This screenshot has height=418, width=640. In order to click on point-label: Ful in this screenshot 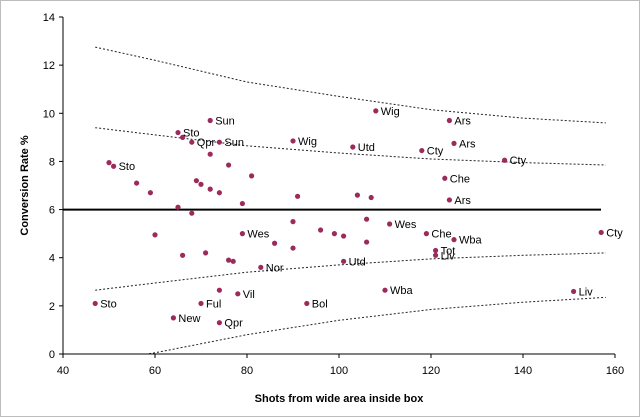, I will do `click(213, 304)`.